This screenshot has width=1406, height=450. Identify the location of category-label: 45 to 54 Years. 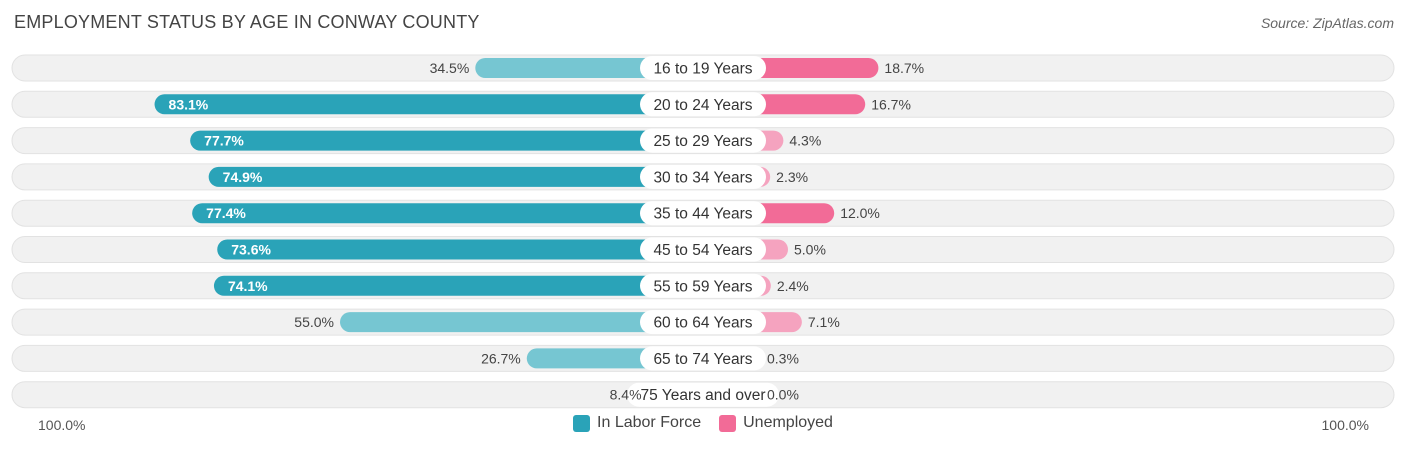
(702, 250).